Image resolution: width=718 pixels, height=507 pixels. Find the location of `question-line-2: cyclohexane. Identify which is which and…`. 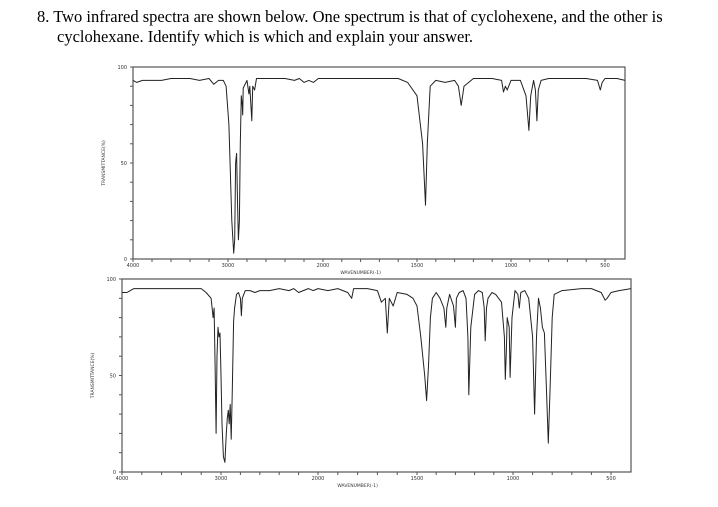

question-line-2: cyclohexane. Identify which is which and… is located at coordinates (265, 36).